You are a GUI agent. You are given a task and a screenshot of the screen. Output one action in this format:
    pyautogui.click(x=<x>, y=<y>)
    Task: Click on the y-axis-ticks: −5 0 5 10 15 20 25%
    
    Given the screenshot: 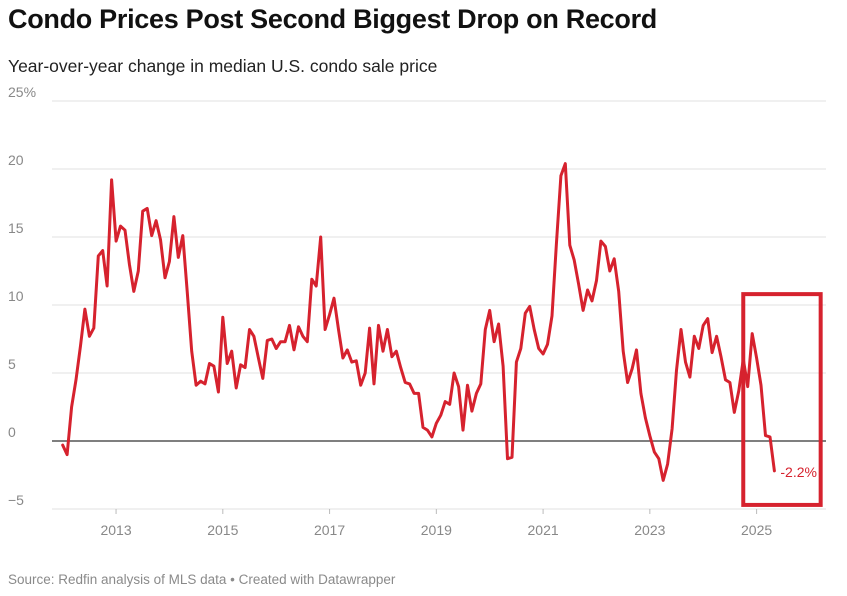 What is the action you would take?
    pyautogui.click(x=22, y=296)
    